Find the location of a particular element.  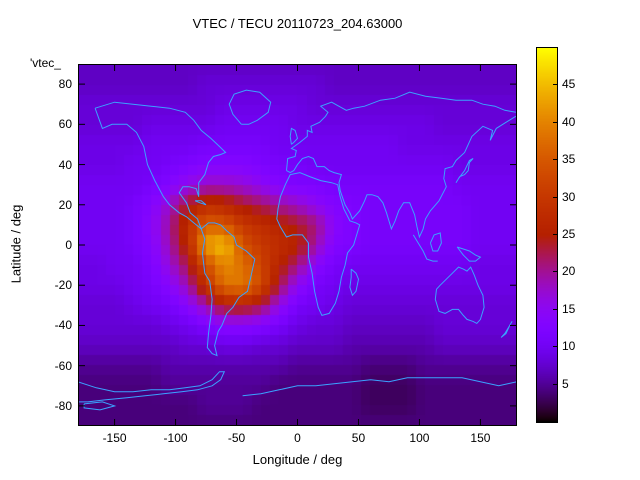

x-tick-label: 50 is located at coordinates (358, 438).